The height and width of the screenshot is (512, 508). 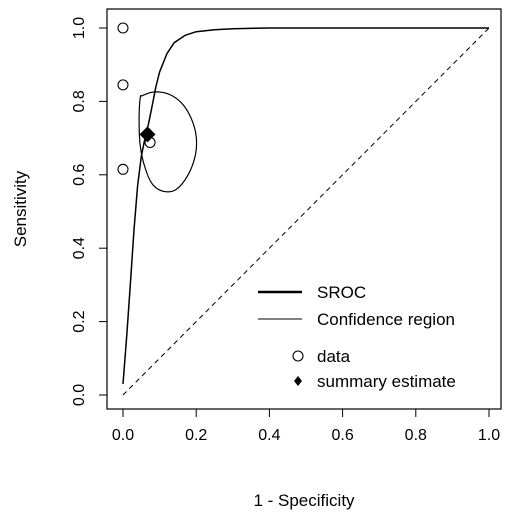 What do you see at coordinates (196, 435) in the screenshot?
I see `x-tick-label: 0.2` at bounding box center [196, 435].